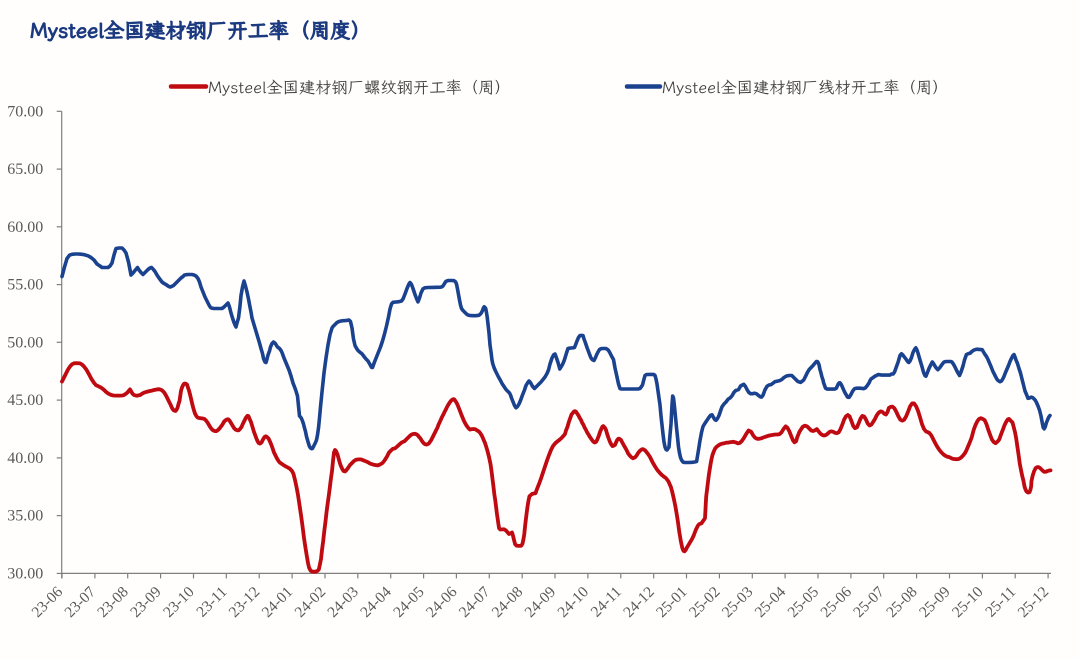 Image resolution: width=1080 pixels, height=659 pixels. Describe the element at coordinates (25, 400) in the screenshot. I see `svg-text: 45.00` at that location.